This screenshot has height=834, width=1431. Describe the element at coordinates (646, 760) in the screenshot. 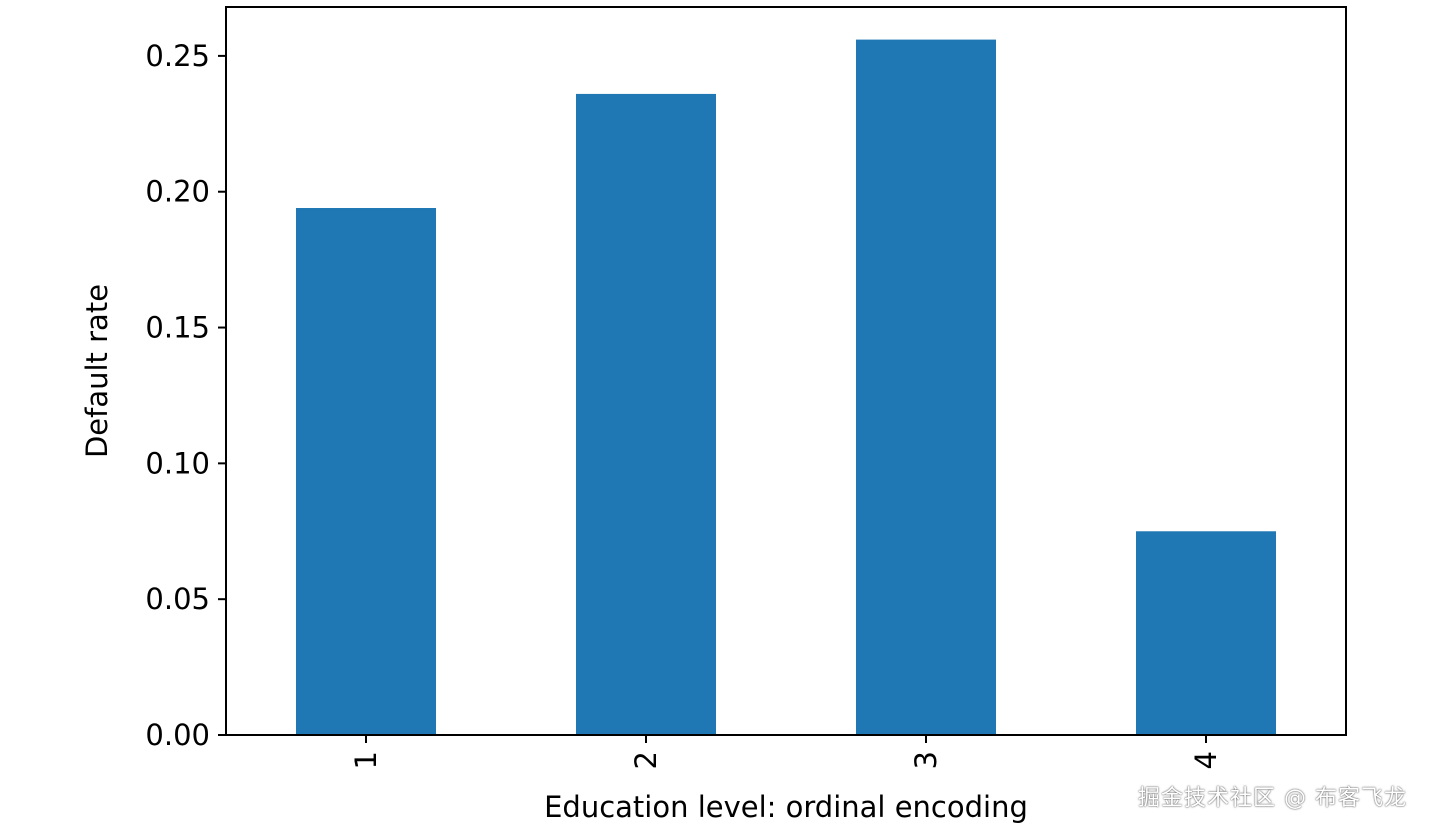

I see `x-tick-label: 2` at that location.